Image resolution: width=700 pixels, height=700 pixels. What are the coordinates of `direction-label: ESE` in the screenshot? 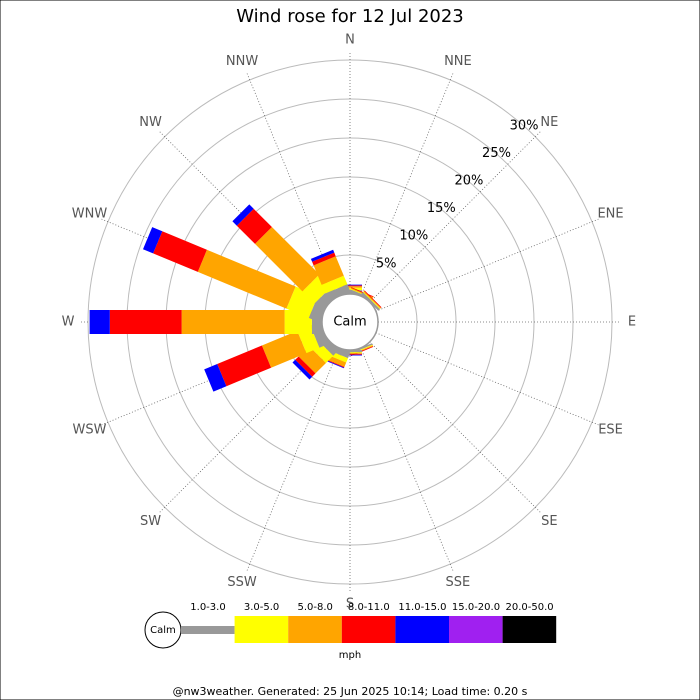 It's located at (610, 429).